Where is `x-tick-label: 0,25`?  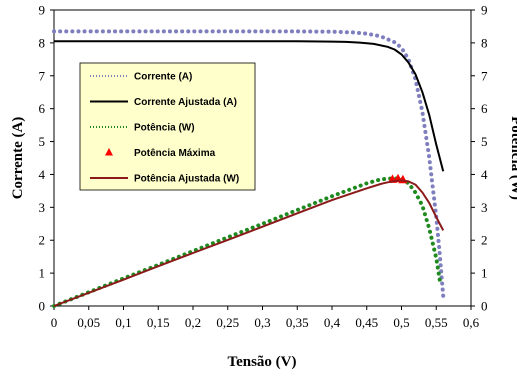 x-tick-label: 0,25 is located at coordinates (227, 322).